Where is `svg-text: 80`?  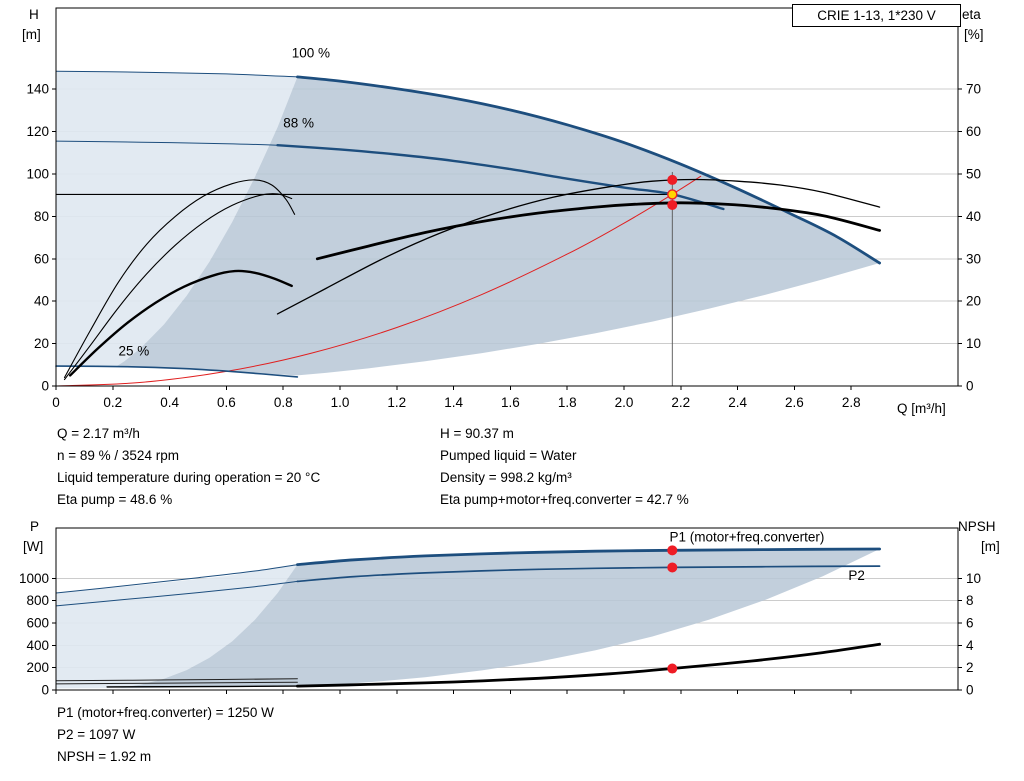 svg-text: 80 is located at coordinates (41, 216).